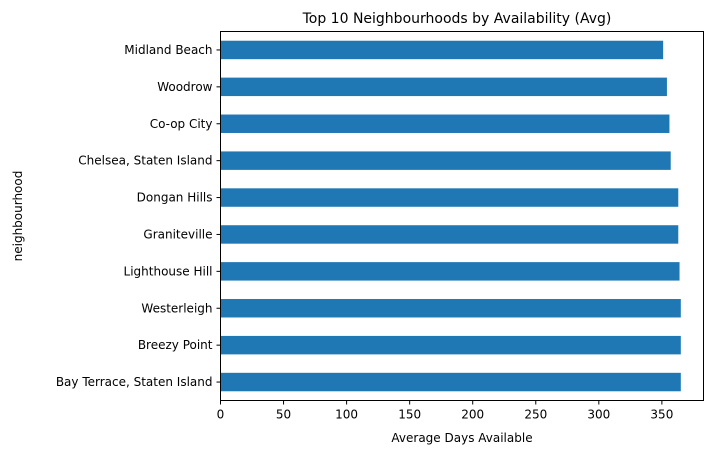 This screenshot has width=726, height=455. What do you see at coordinates (445, 411) in the screenshot?
I see `x-axis-ticks: 0 50 100 150 200 250 300 350` at bounding box center [445, 411].